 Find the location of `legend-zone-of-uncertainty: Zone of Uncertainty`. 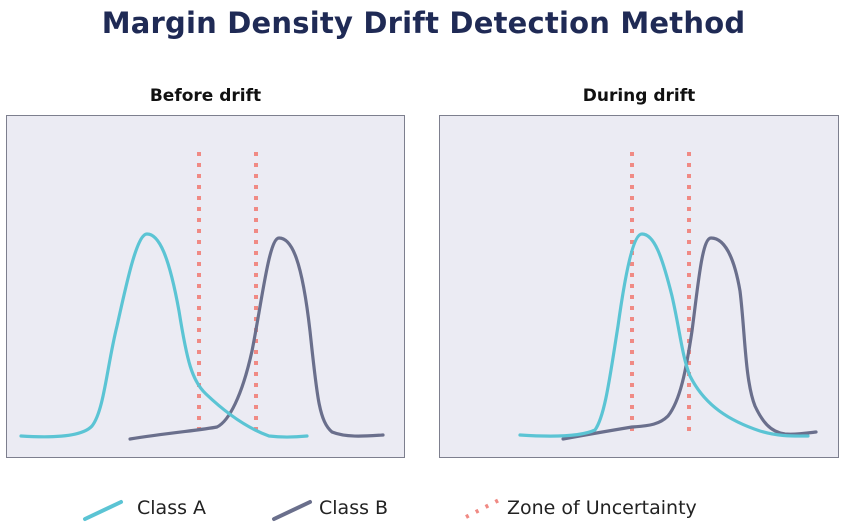

legend-zone-of-uncertainty: Zone of Uncertainty is located at coordinates (597, 509).